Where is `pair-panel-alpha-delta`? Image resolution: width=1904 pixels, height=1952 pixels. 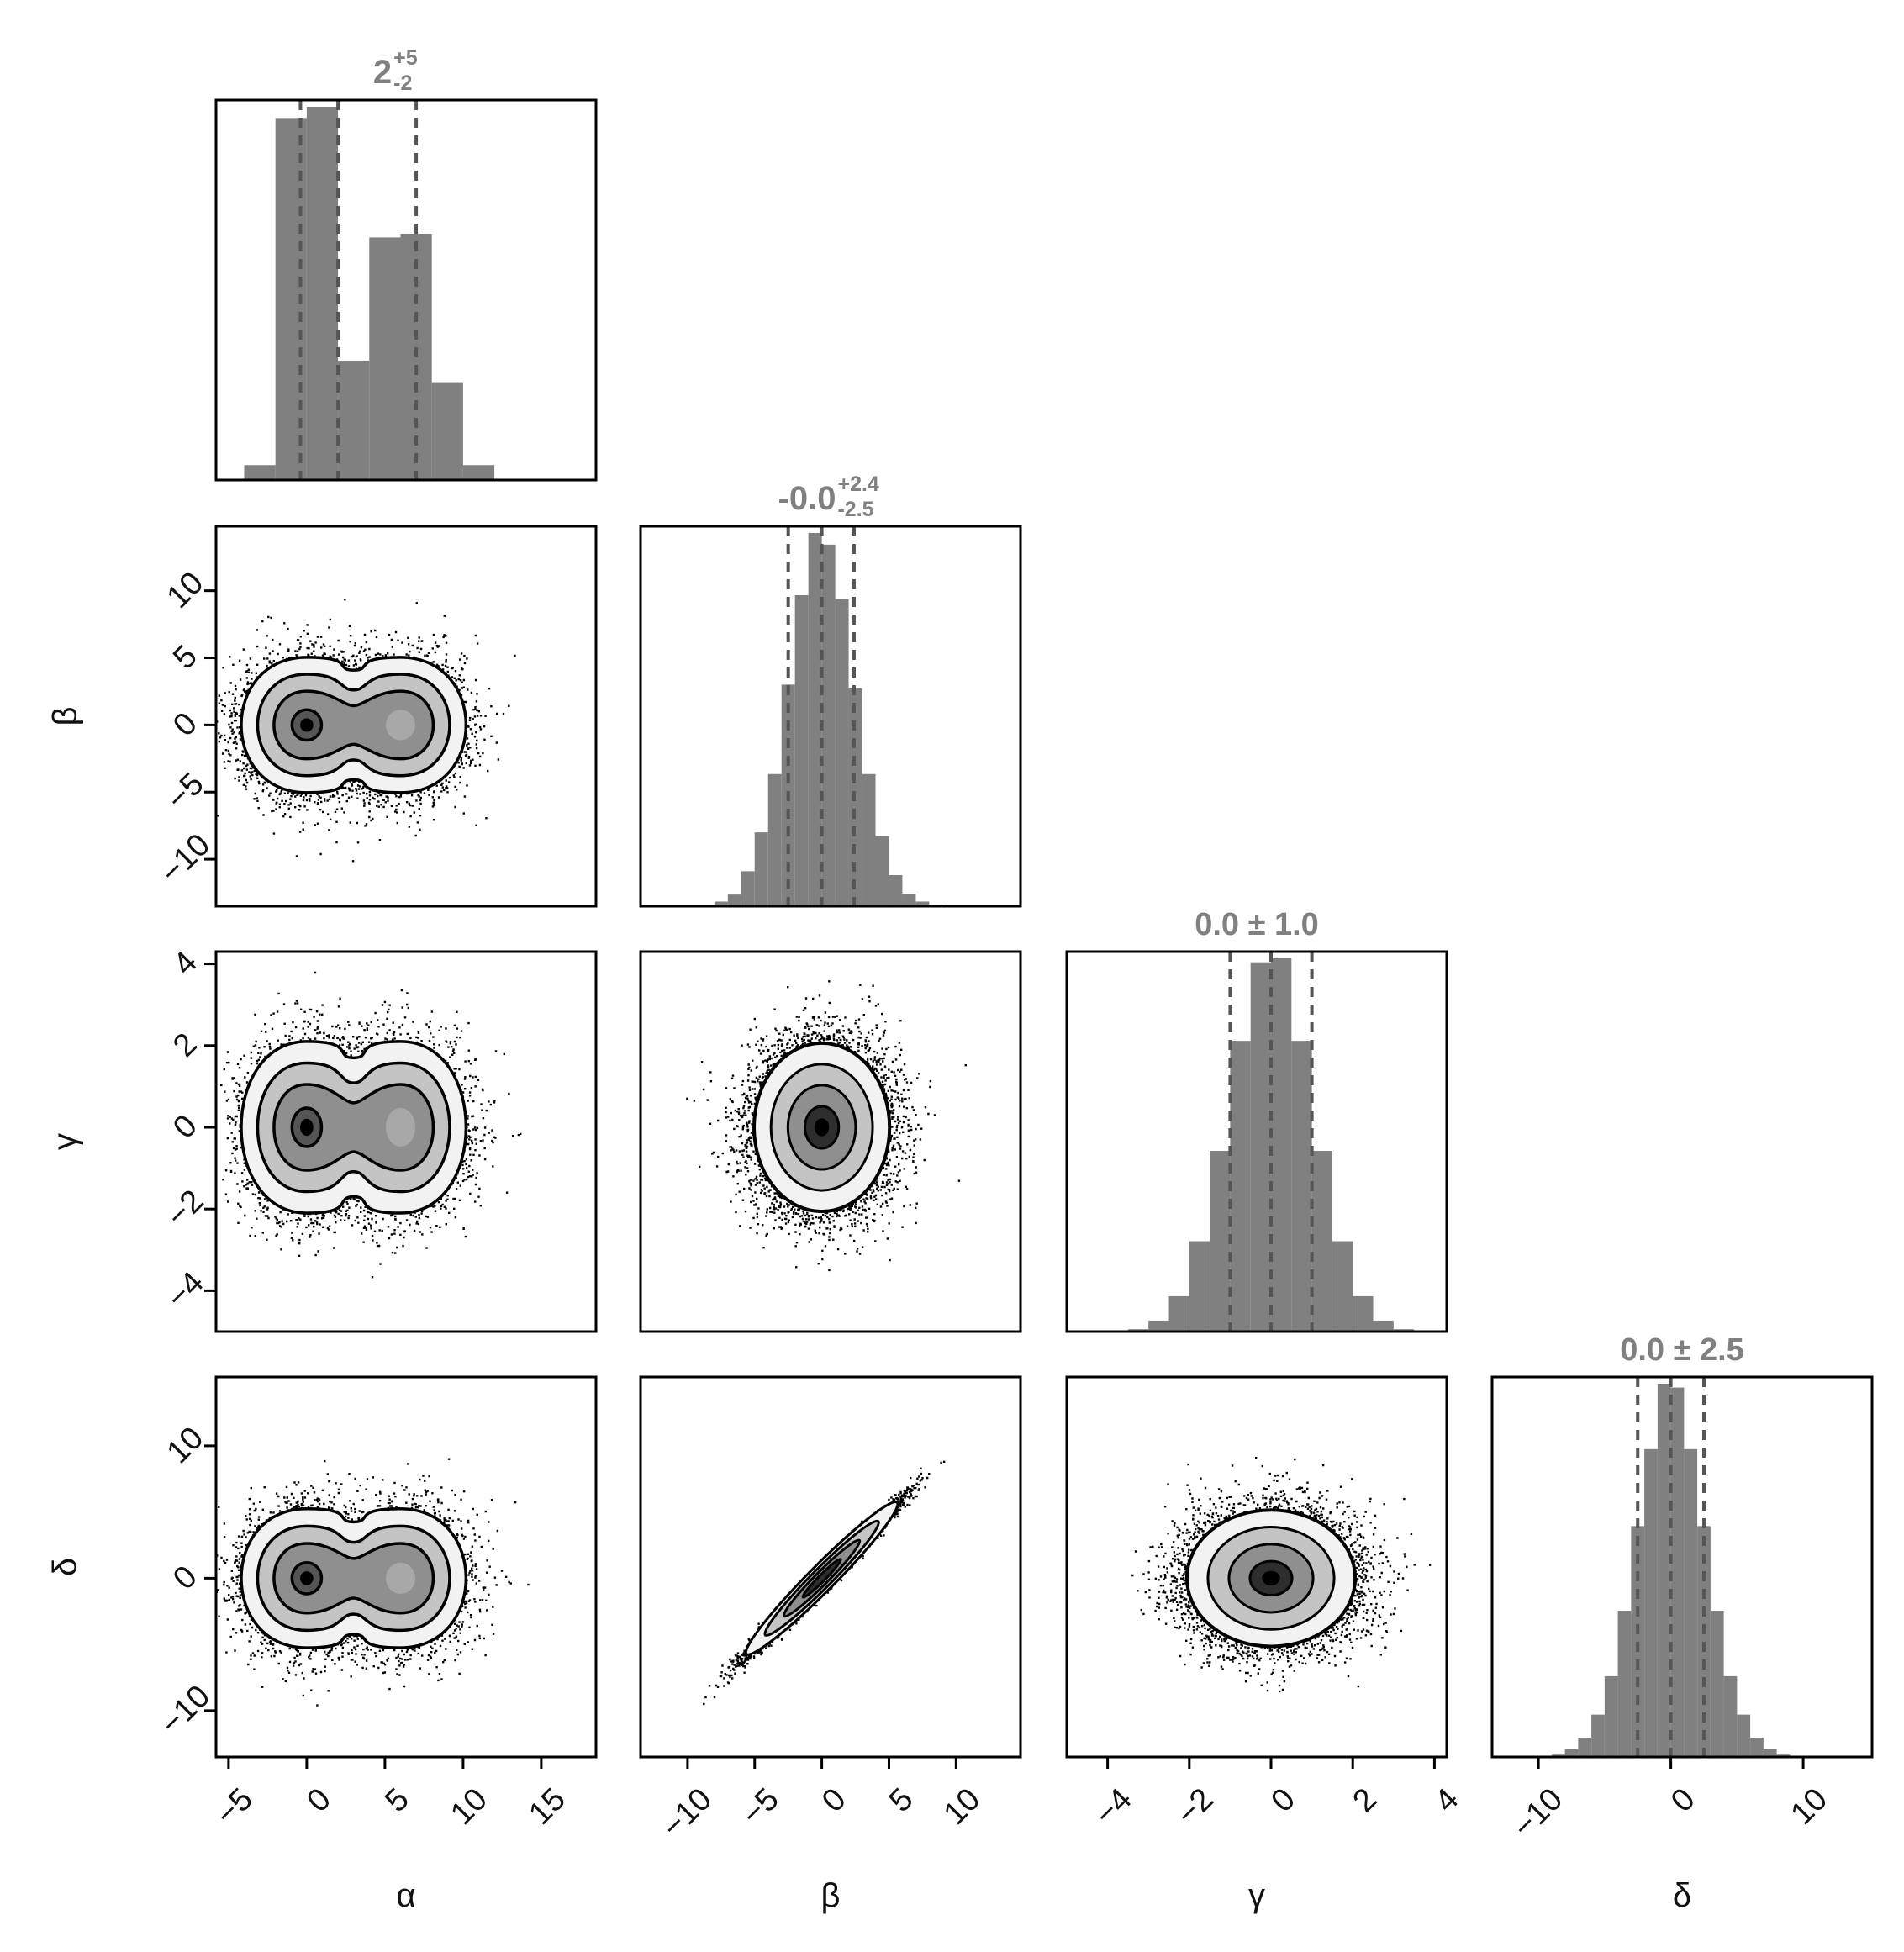 pair-panel-alpha-delta is located at coordinates (406, 1567).